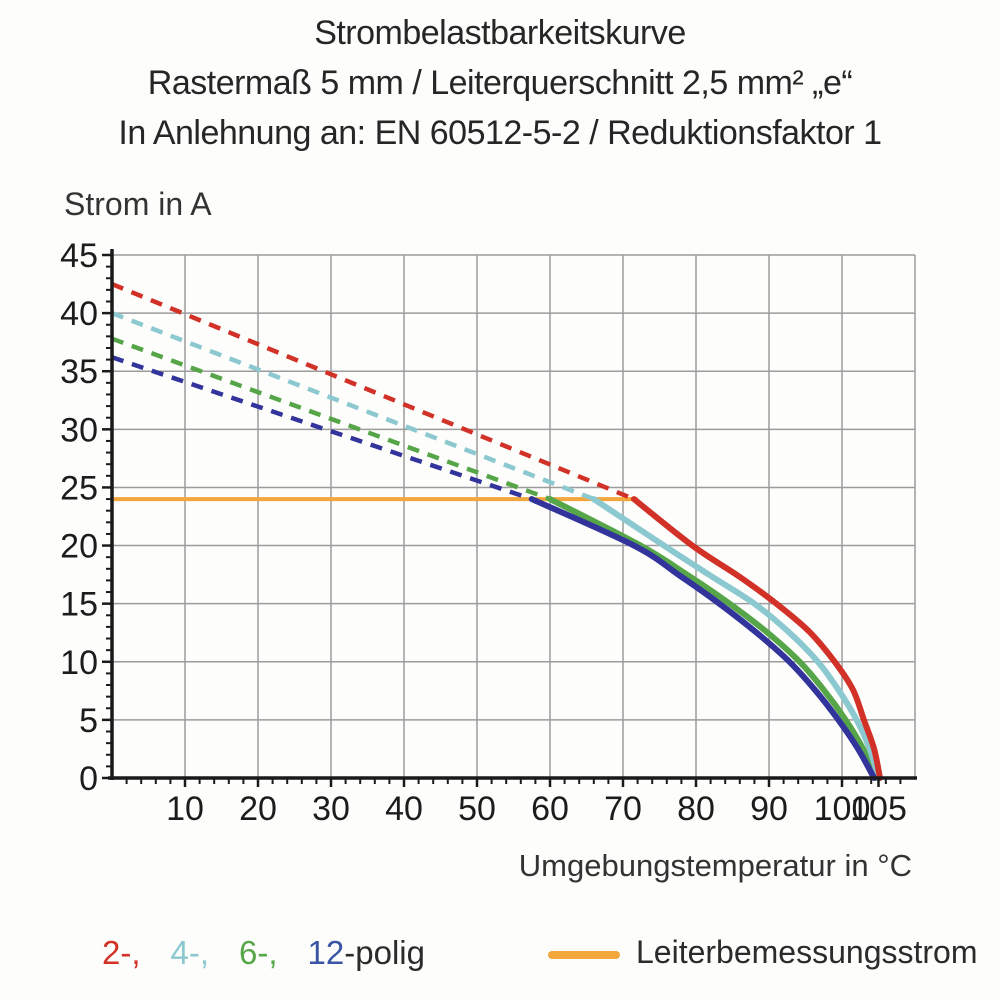  I want to click on x-tick-label: 10, so click(185, 809).